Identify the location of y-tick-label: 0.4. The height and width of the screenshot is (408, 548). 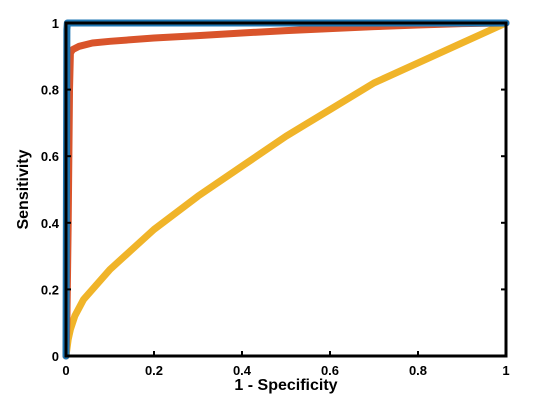
(50, 223).